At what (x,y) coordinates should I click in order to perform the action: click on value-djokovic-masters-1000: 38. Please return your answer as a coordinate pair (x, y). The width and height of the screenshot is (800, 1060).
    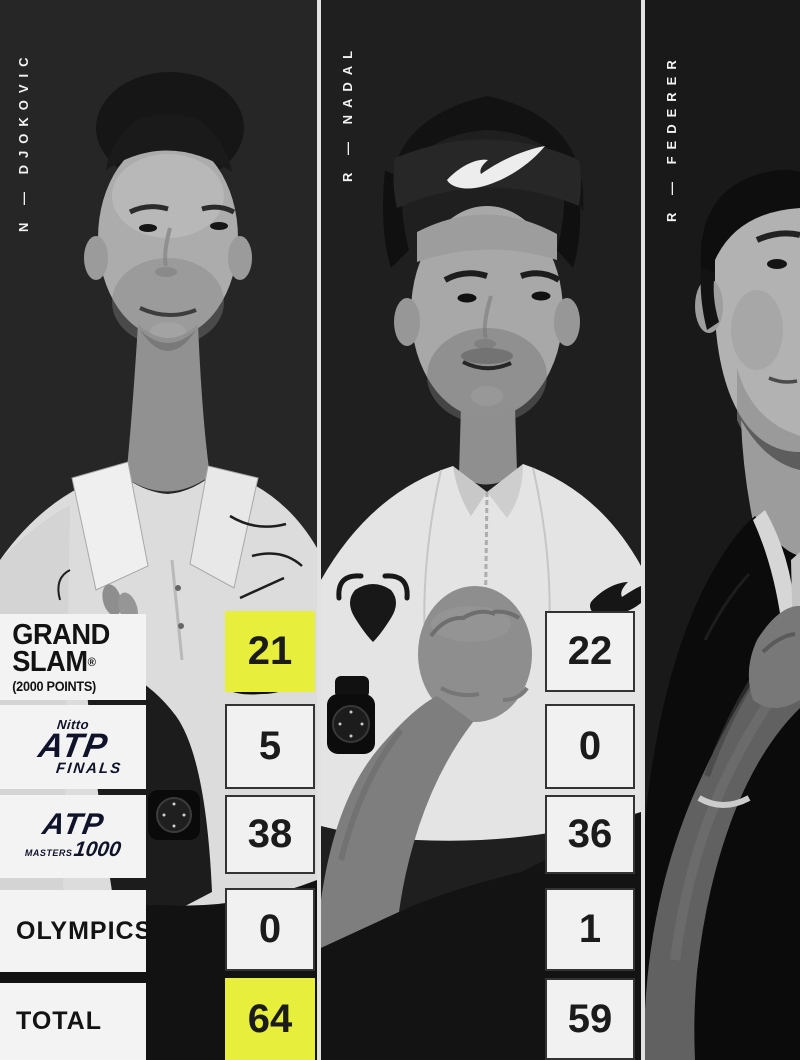
    Looking at the image, I should click on (270, 834).